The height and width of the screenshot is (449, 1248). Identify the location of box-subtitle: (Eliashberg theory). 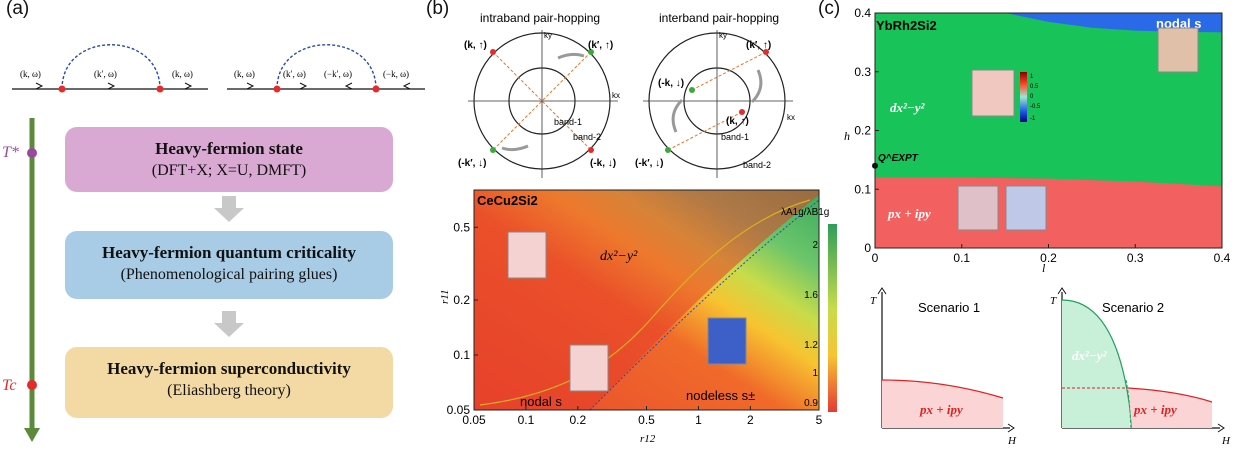
(229, 390).